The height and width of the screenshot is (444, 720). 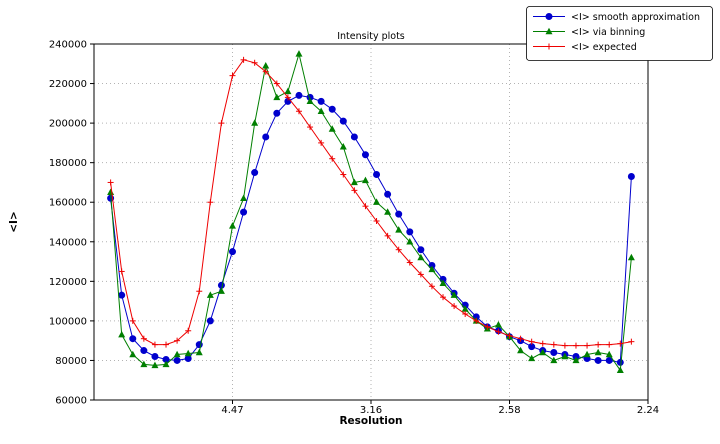 What do you see at coordinates (371, 410) in the screenshot?
I see `x-tick-label: 3.16` at bounding box center [371, 410].